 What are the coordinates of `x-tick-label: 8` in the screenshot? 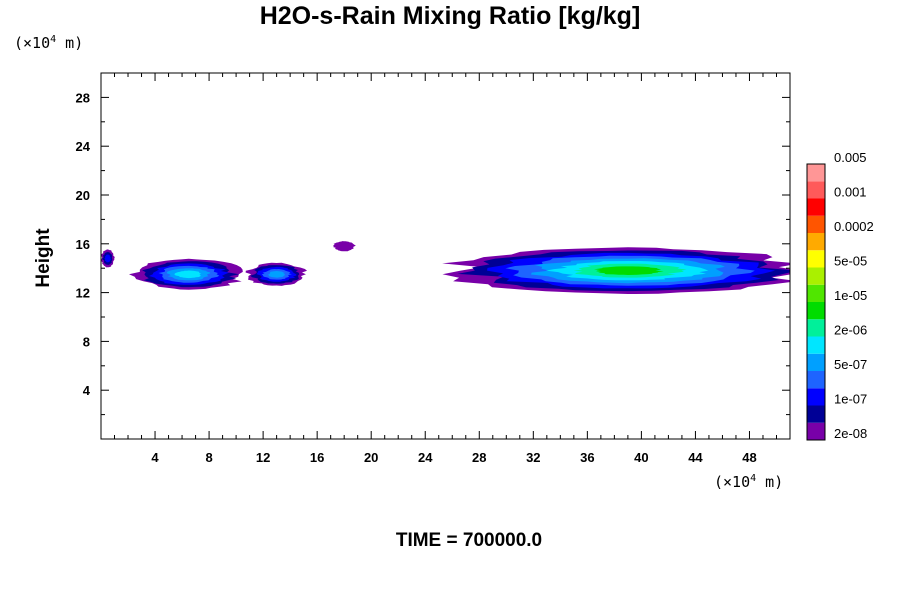 It's located at (208, 457).